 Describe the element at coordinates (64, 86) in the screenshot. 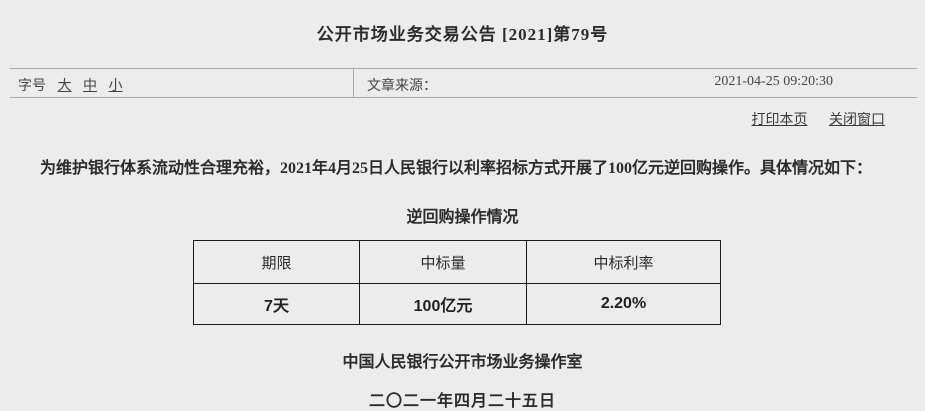

I see `font-size-large-link: 大` at that location.